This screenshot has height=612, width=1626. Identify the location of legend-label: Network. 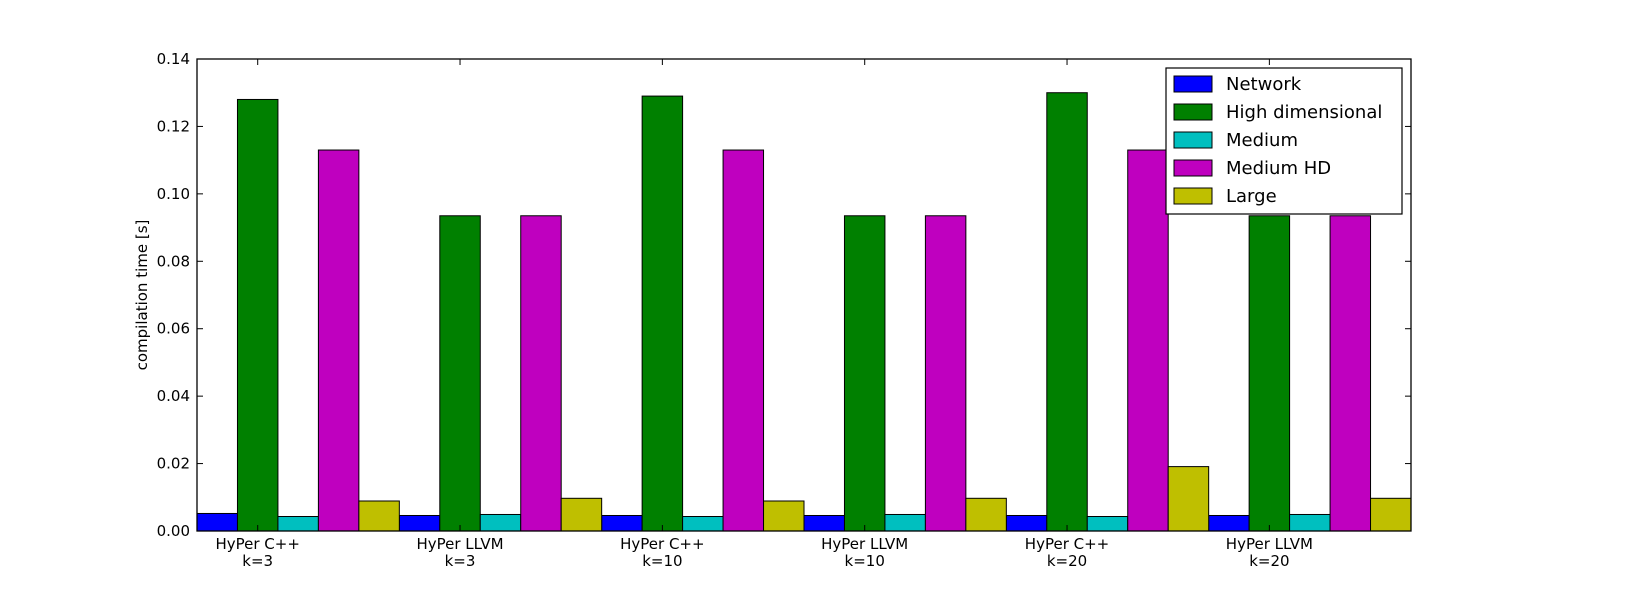
(1264, 84).